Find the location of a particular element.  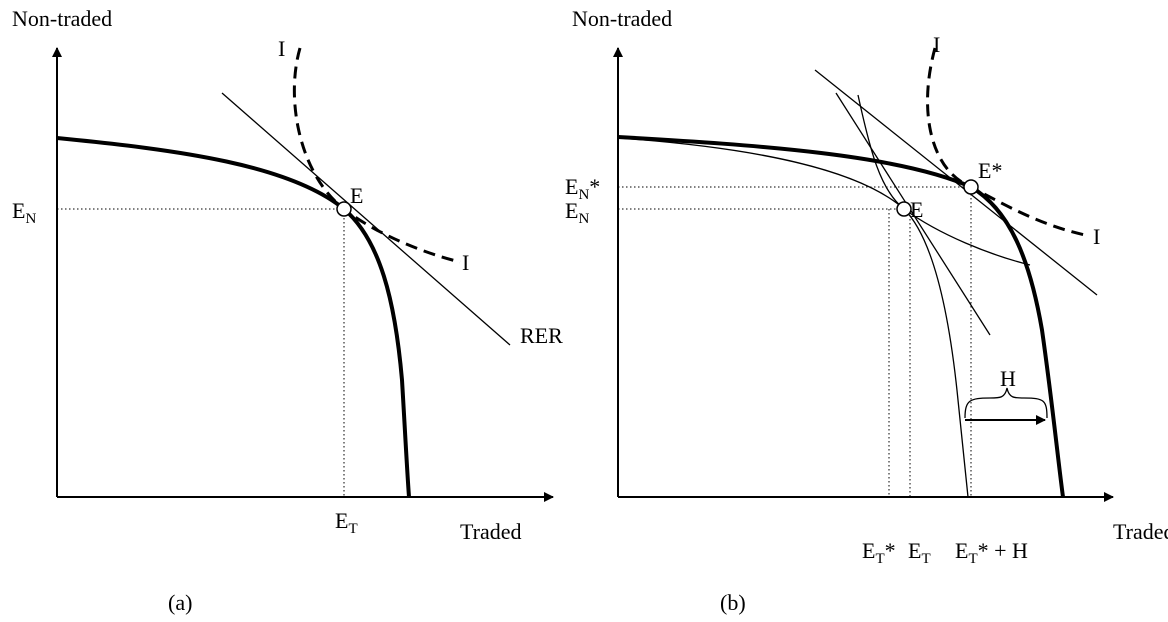

caption: (b) is located at coordinates (733, 602).